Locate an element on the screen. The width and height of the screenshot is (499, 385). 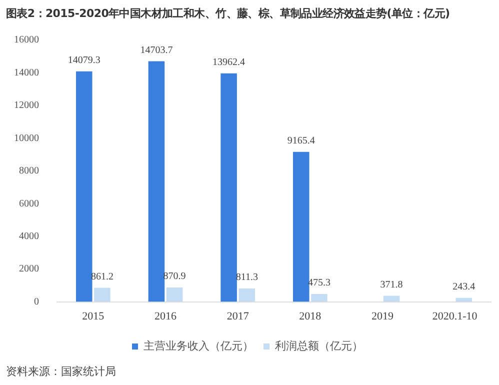
y-tick-label: 8000 is located at coordinates (29, 171).